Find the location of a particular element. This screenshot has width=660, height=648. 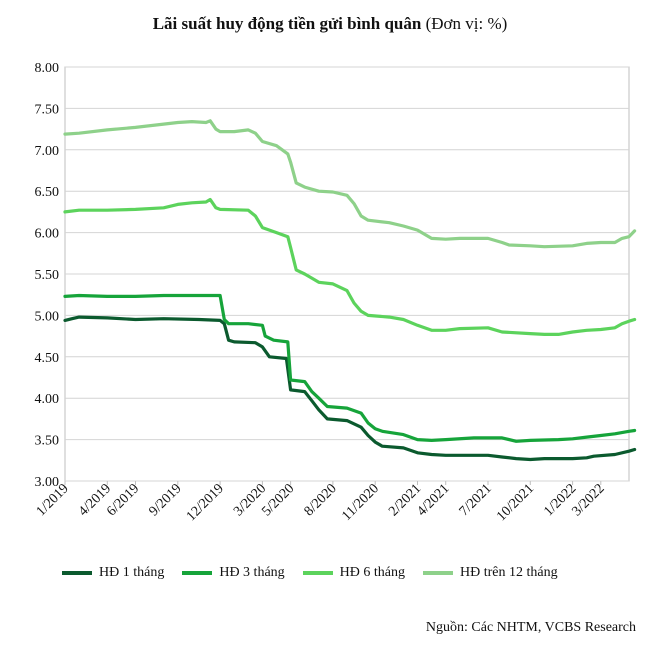

y-tick-label: 3.50 is located at coordinates (47, 441).